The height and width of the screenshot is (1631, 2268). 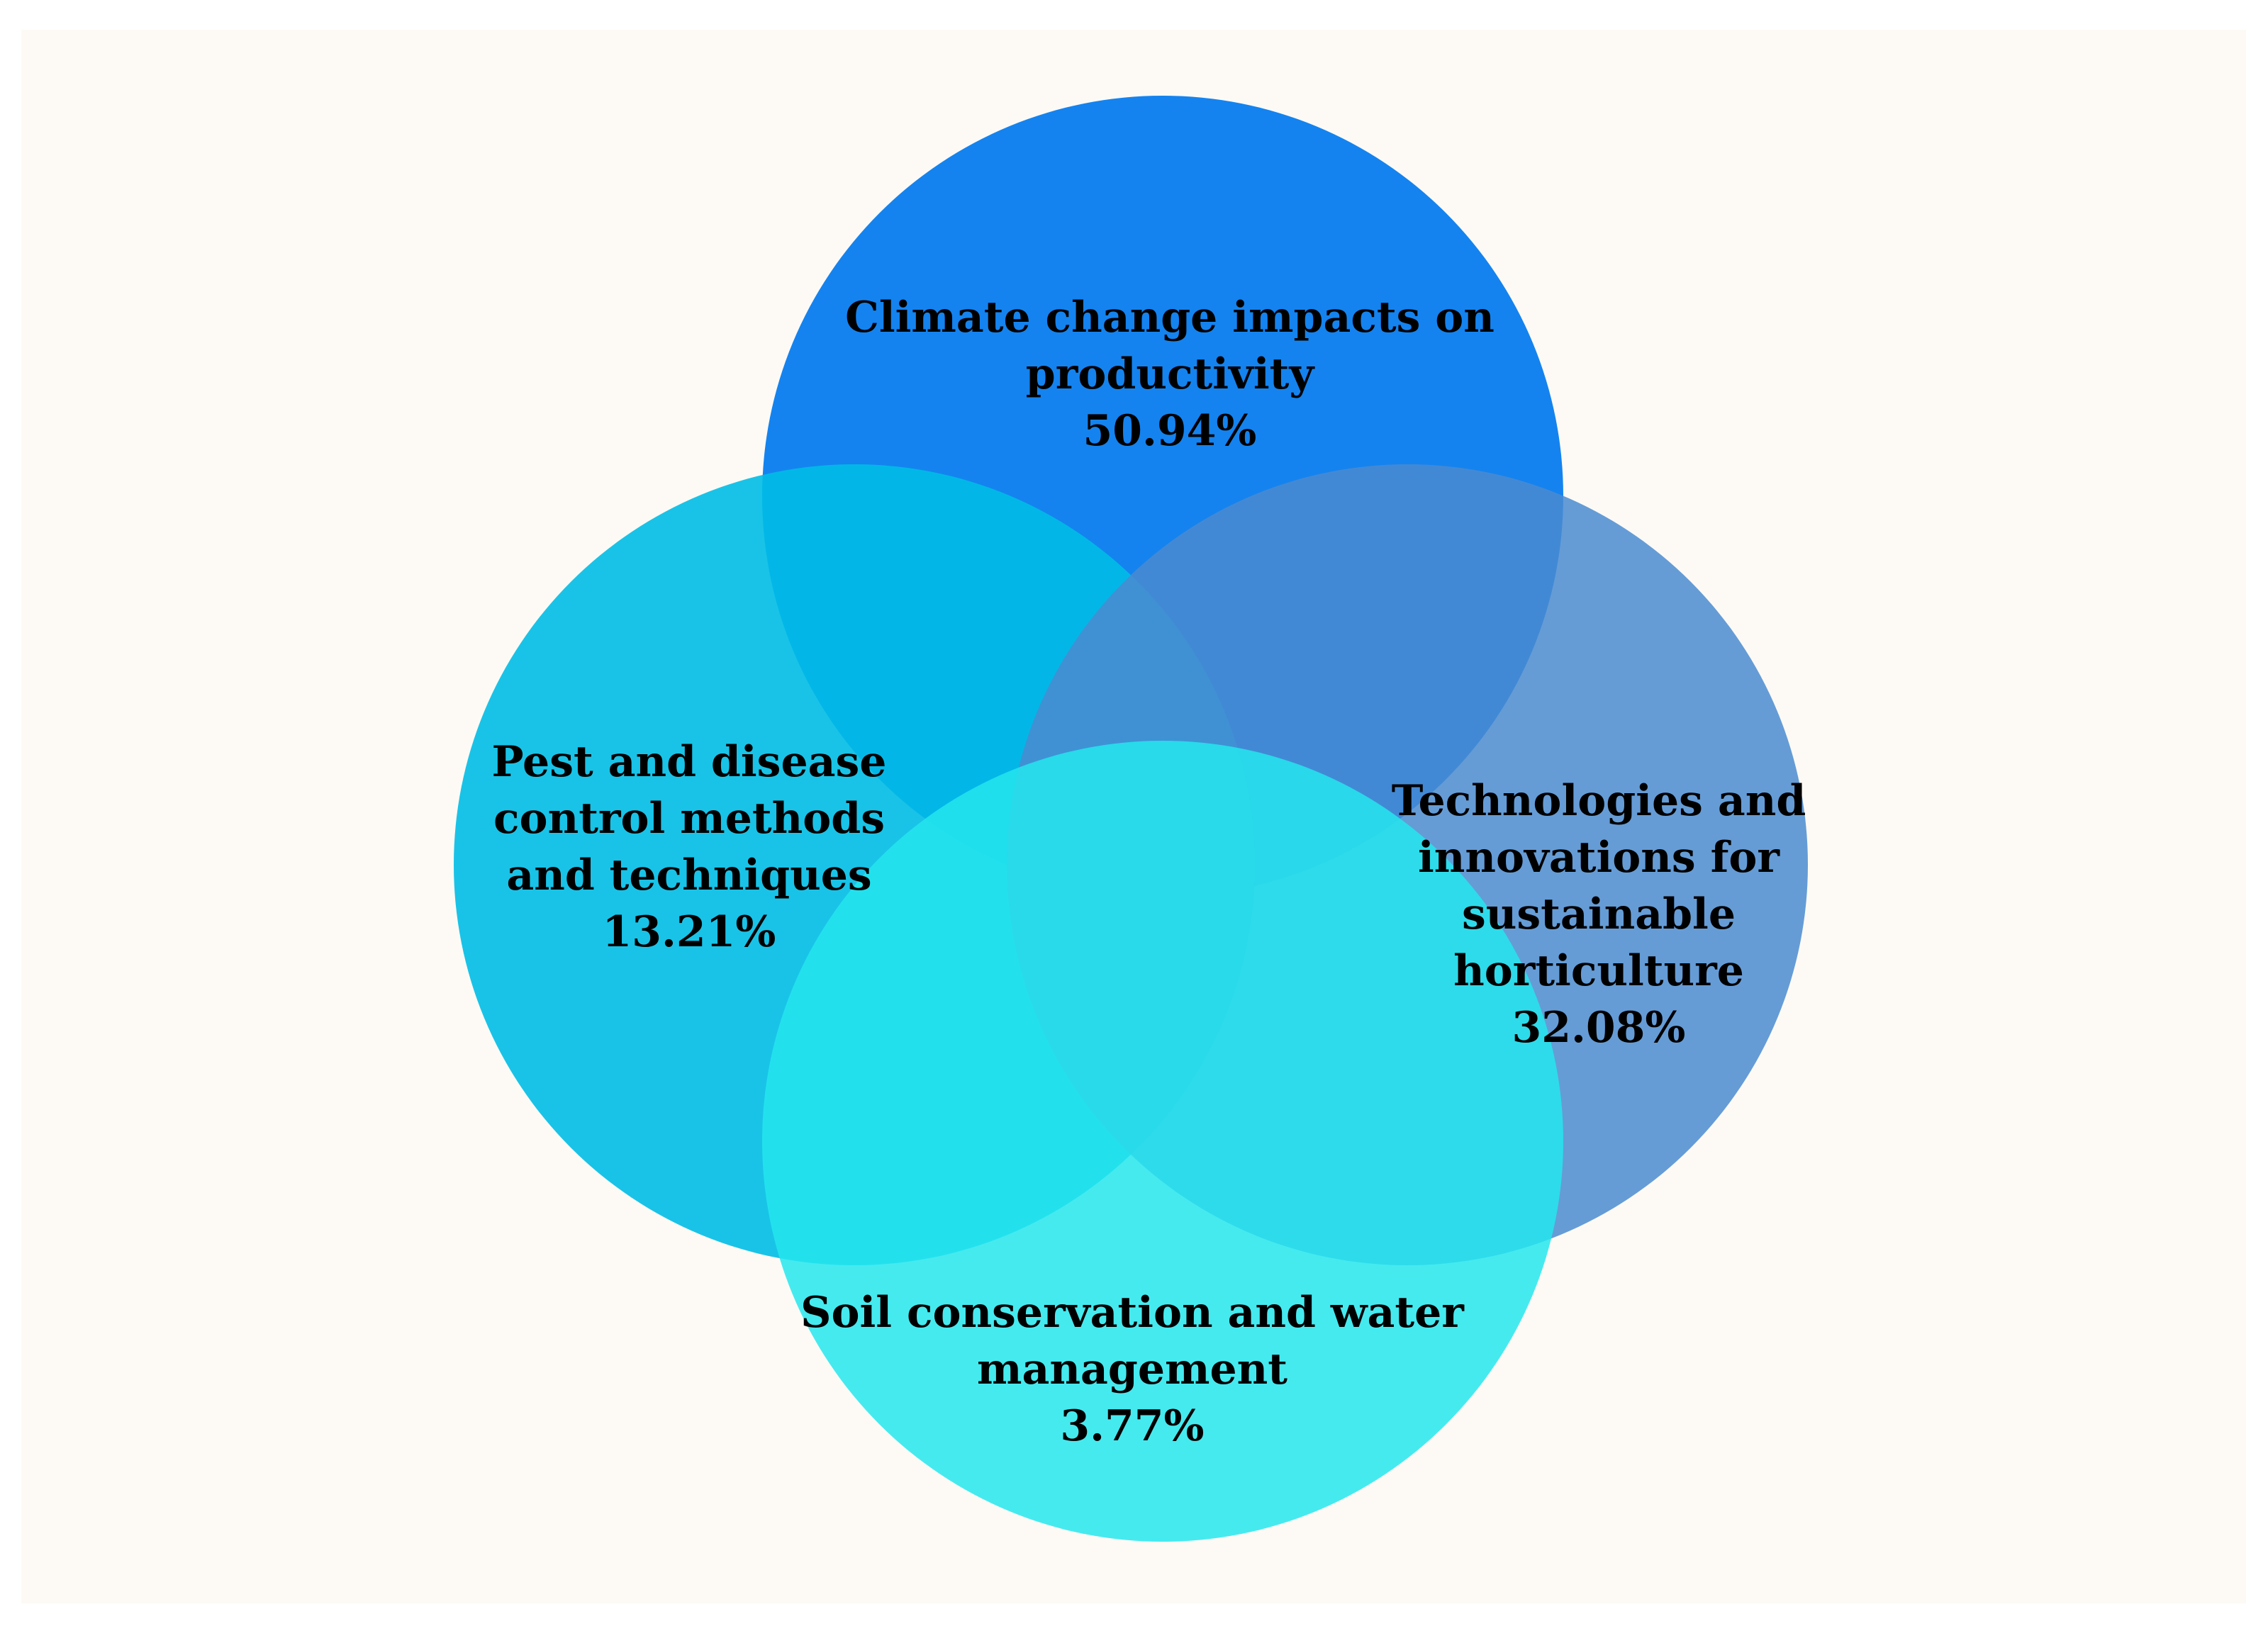 I want to click on pest-label-line-3: and techniques, so click(x=688, y=875).